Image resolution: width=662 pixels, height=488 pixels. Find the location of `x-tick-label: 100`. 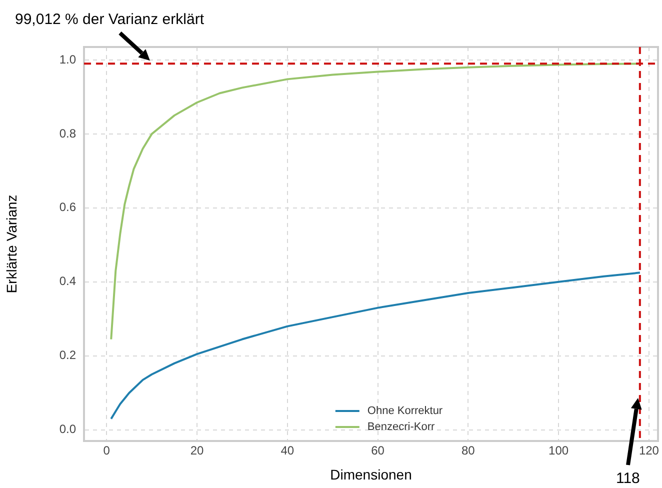

x-tick-label: 100 is located at coordinates (558, 451).